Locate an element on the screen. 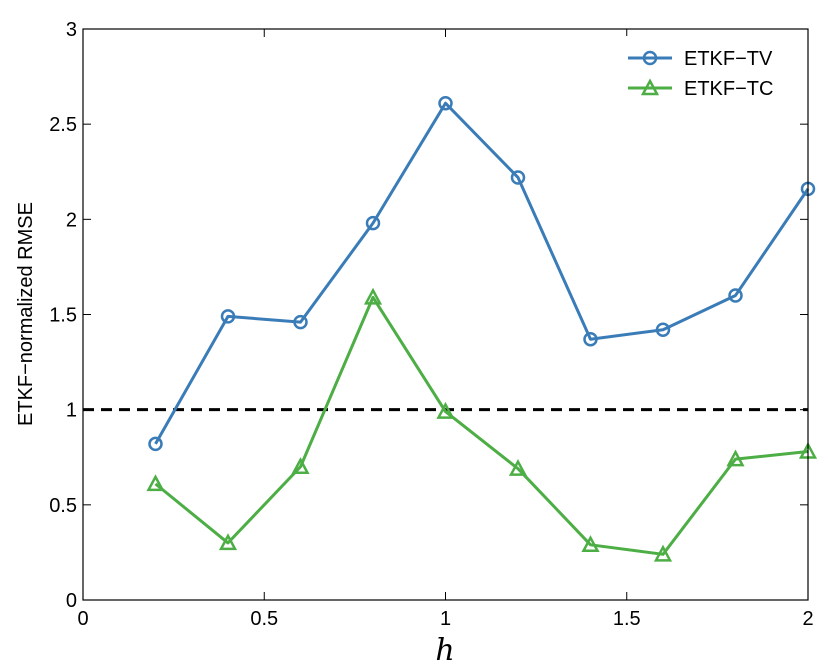 The image size is (830, 668). legend-label-etkf-tc: ETKF−TC is located at coordinates (728, 89).